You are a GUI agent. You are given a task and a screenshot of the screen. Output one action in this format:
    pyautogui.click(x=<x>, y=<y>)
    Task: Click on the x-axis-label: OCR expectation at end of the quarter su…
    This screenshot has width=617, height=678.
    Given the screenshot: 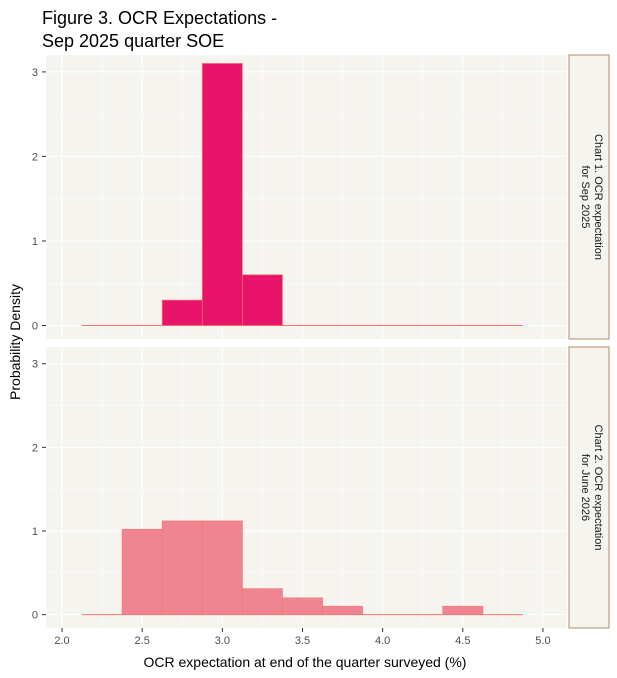 What is the action you would take?
    pyautogui.click(x=305, y=662)
    